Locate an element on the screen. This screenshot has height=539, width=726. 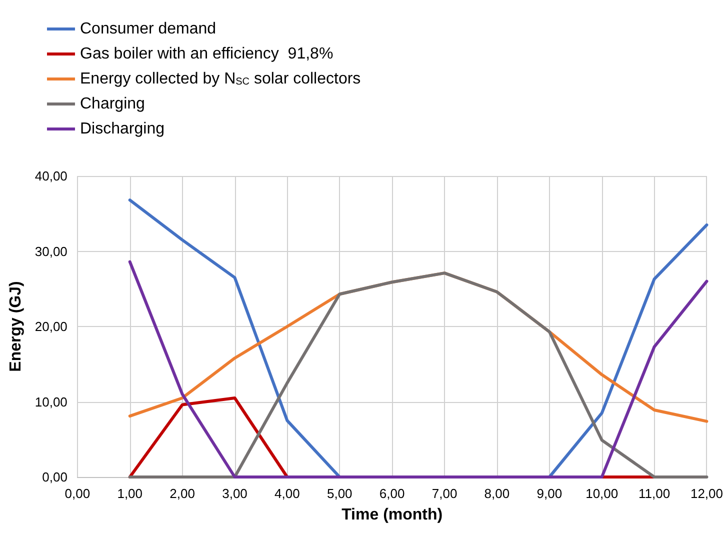
y-tick-label: 20,00 is located at coordinates (51, 326).